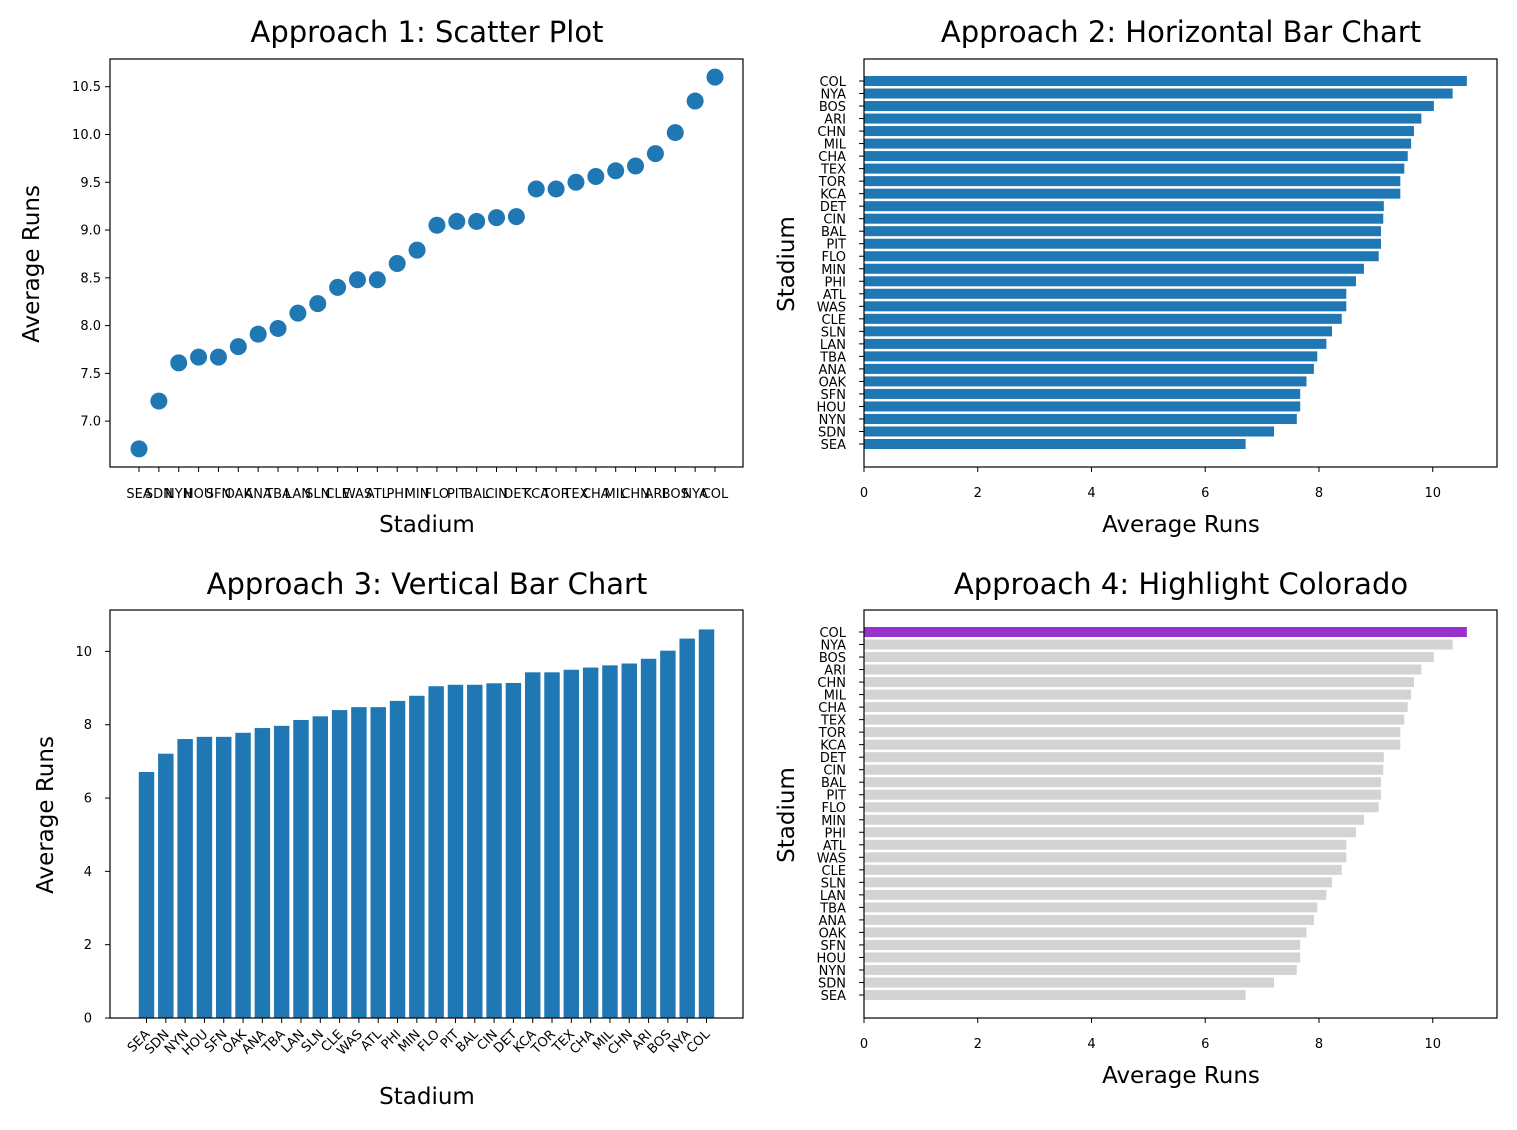 The height and width of the screenshot is (1130, 1517). What do you see at coordinates (831, 858) in the screenshot?
I see `y-tick-label: WAS` at bounding box center [831, 858].